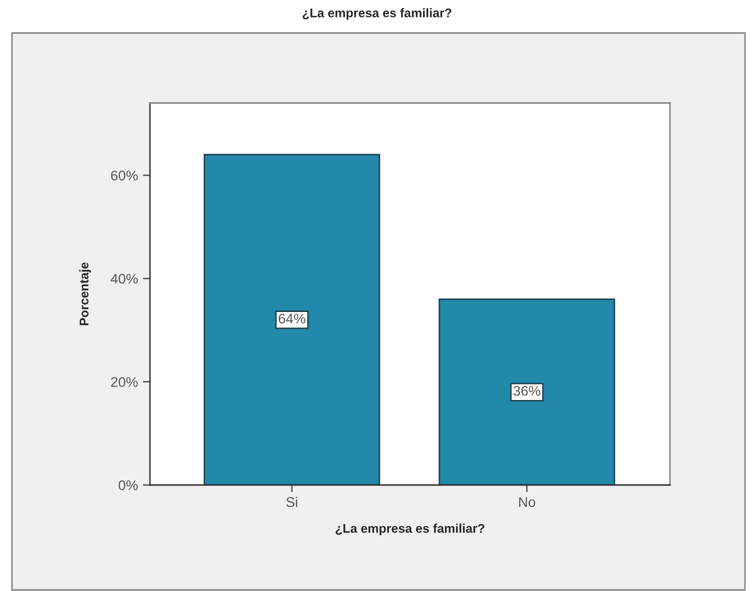 This screenshot has width=754, height=591. I want to click on y-tick-label: 40%, so click(124, 279).